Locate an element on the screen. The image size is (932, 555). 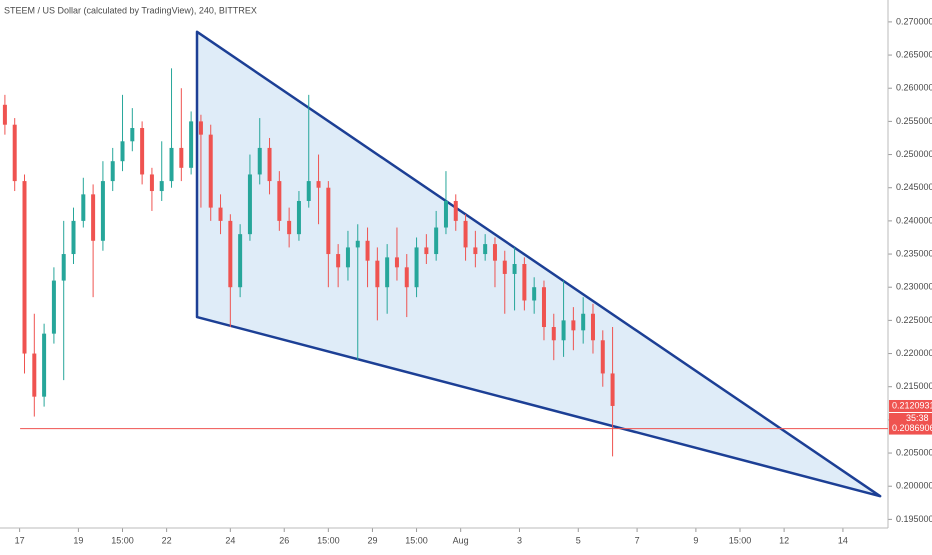
y-tick-label: 0.22500000 is located at coordinates (914, 320).